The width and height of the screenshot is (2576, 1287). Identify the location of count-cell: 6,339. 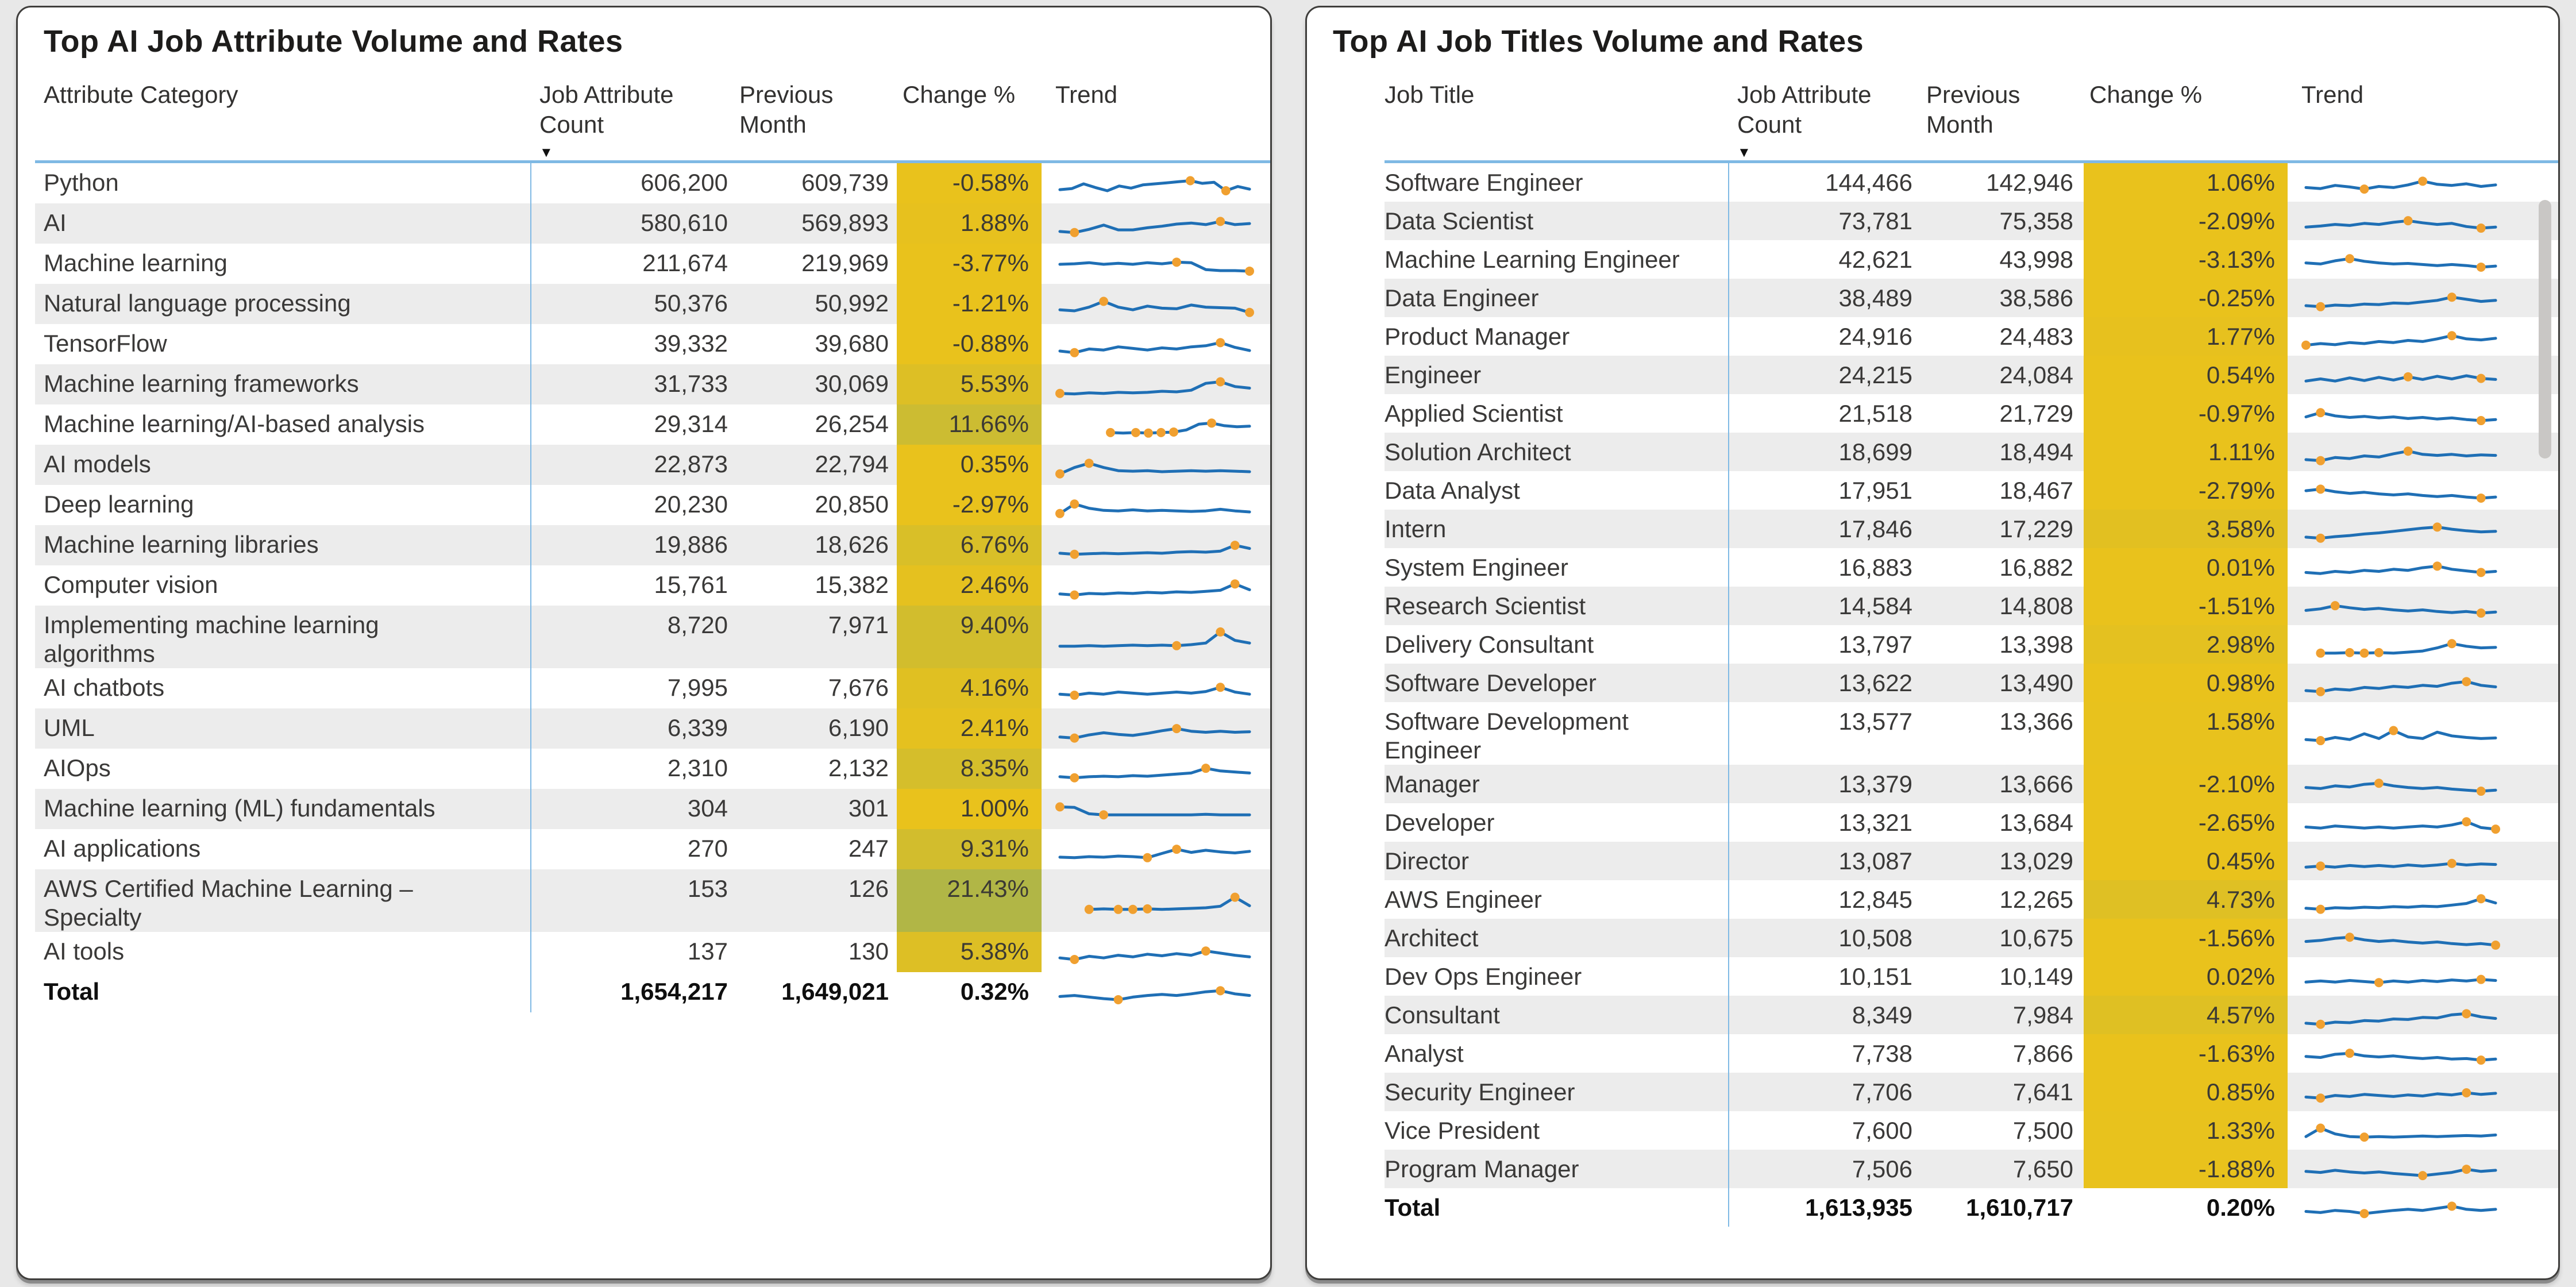
(698, 728).